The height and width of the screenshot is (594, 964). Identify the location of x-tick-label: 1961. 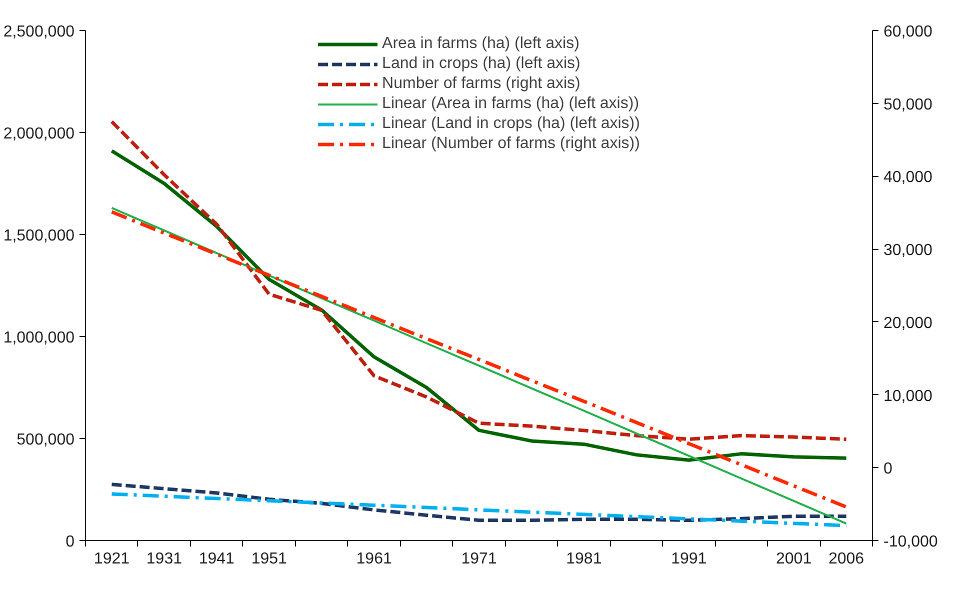
(374, 559).